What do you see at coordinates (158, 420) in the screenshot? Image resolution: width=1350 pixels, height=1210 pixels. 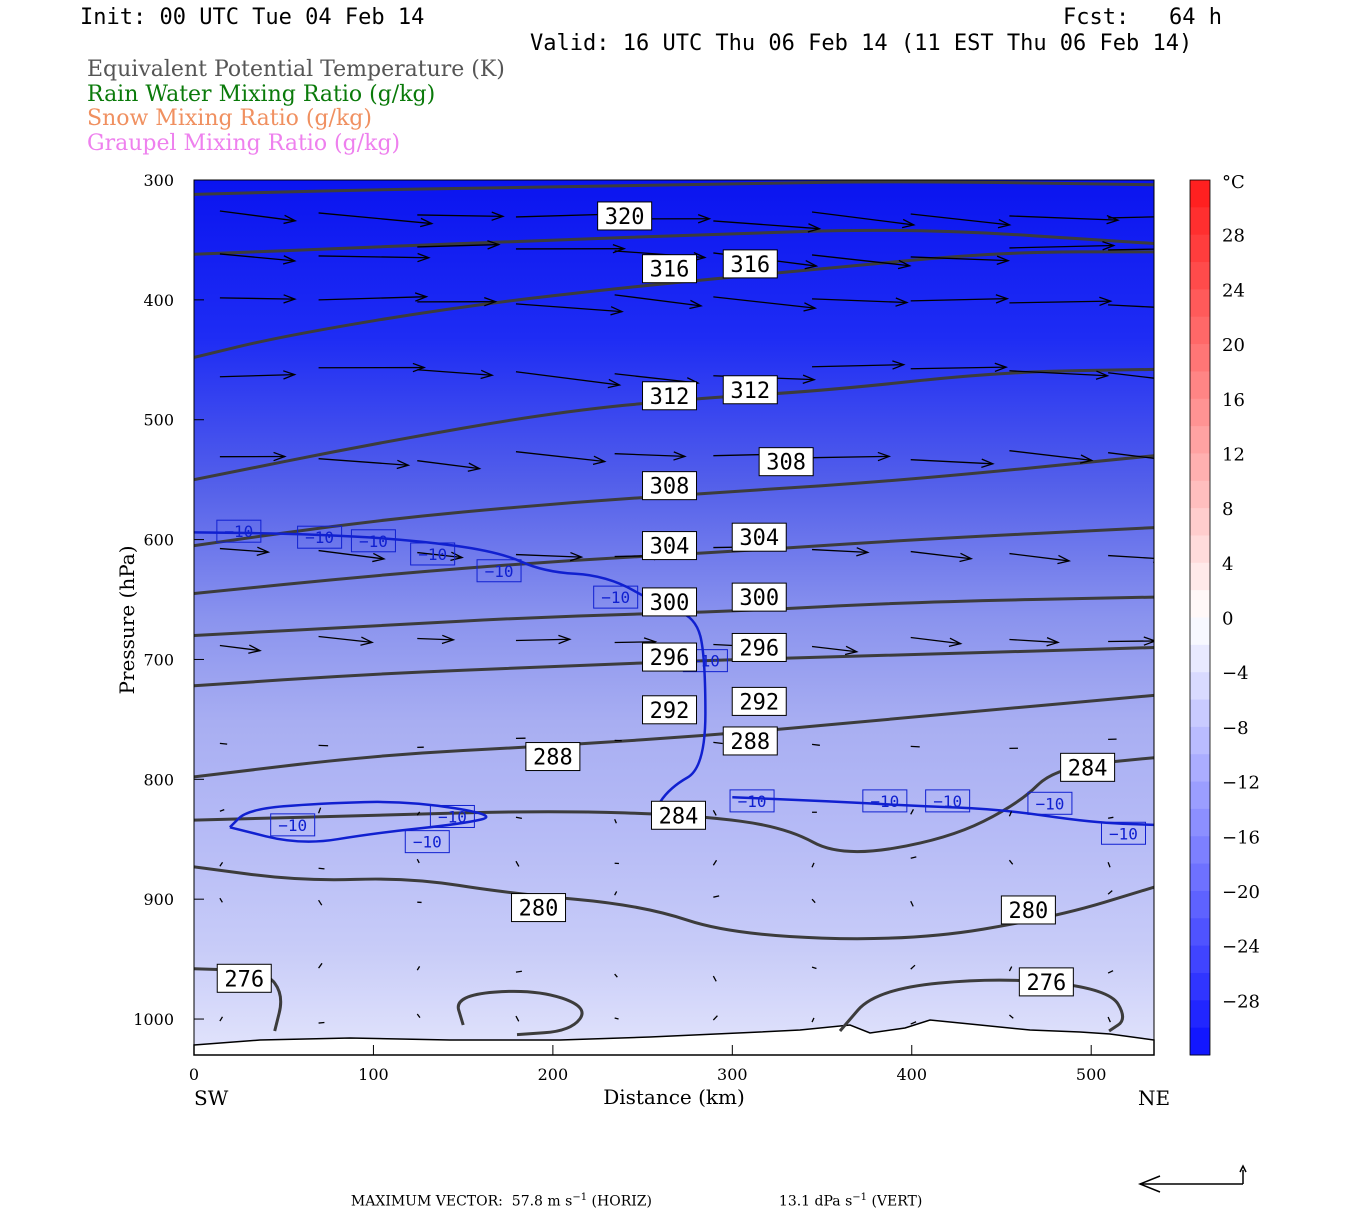 I see `y-tick-label: 500` at bounding box center [158, 420].